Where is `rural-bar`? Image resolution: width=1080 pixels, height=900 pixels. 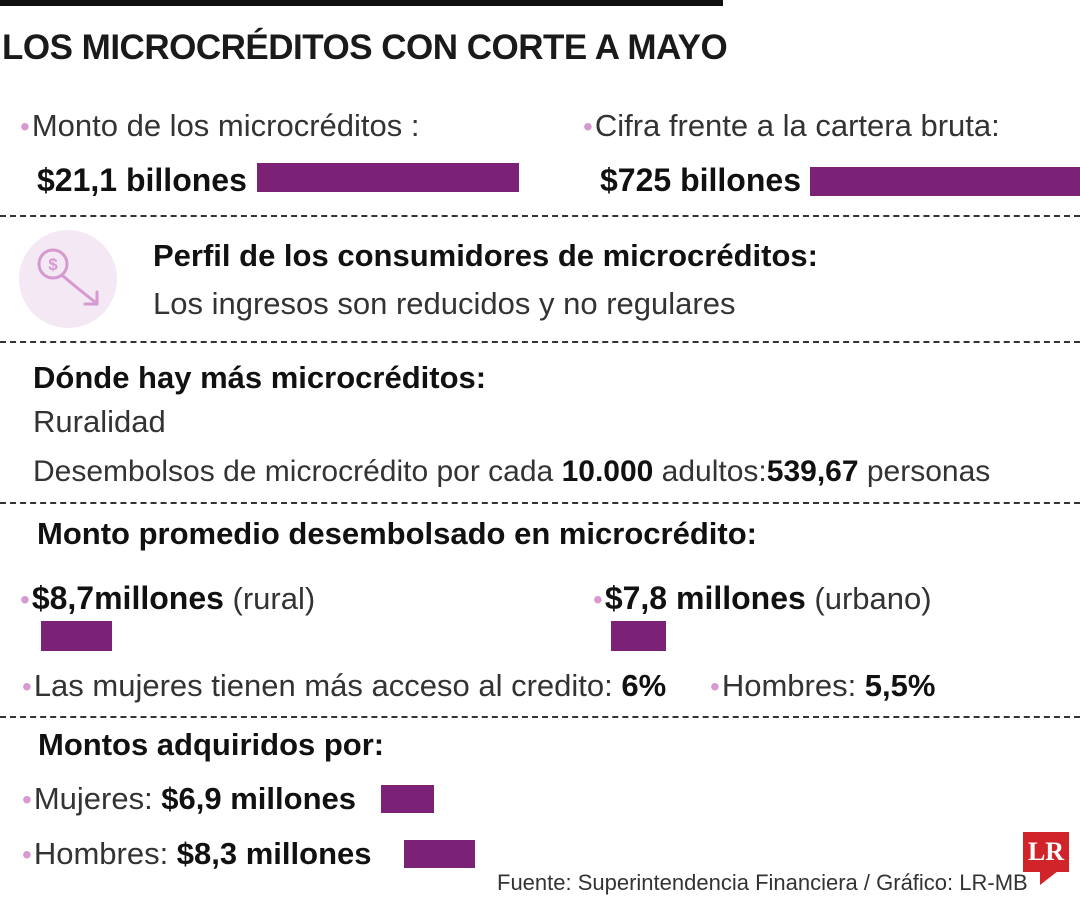 rural-bar is located at coordinates (76, 636).